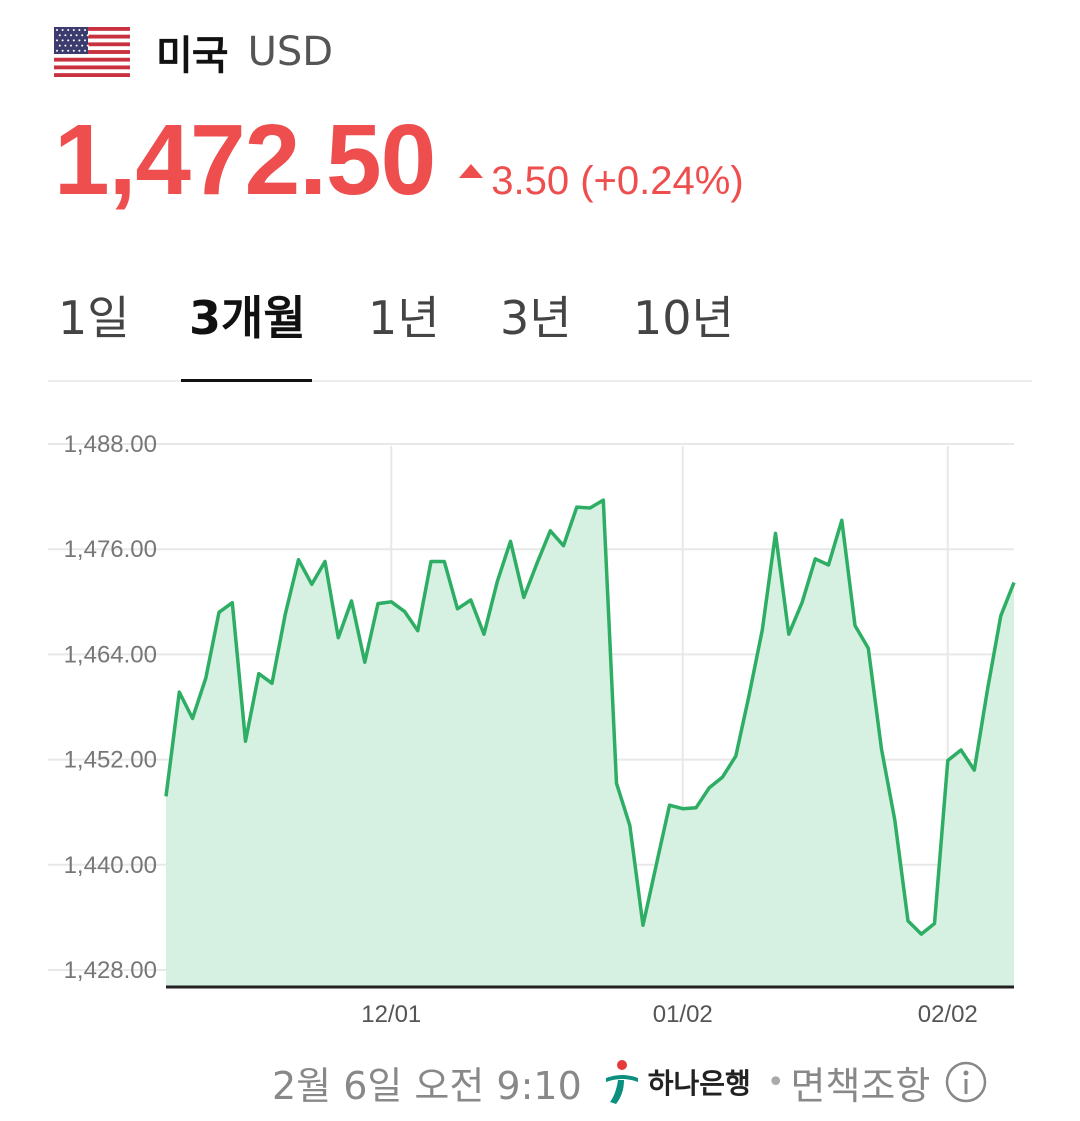 Image resolution: width=1080 pixels, height=1121 pixels. What do you see at coordinates (245, 160) in the screenshot?
I see `exchange-rate-value: 1,472.50` at bounding box center [245, 160].